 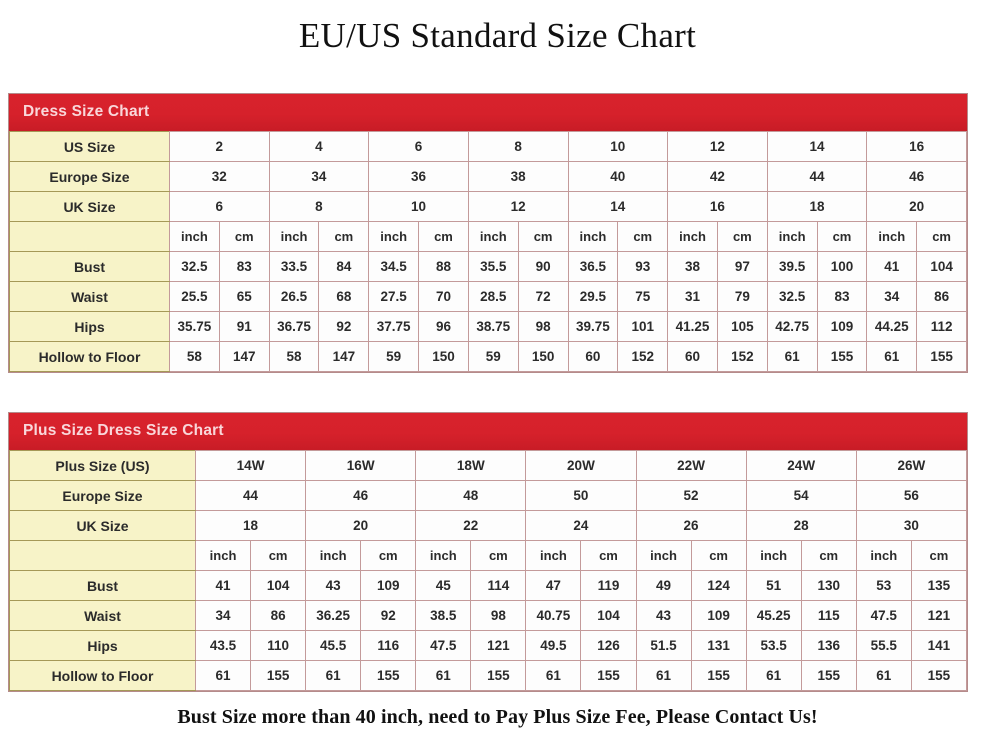 What do you see at coordinates (742, 326) in the screenshot?
I see `measure-cell-cm: 105` at bounding box center [742, 326].